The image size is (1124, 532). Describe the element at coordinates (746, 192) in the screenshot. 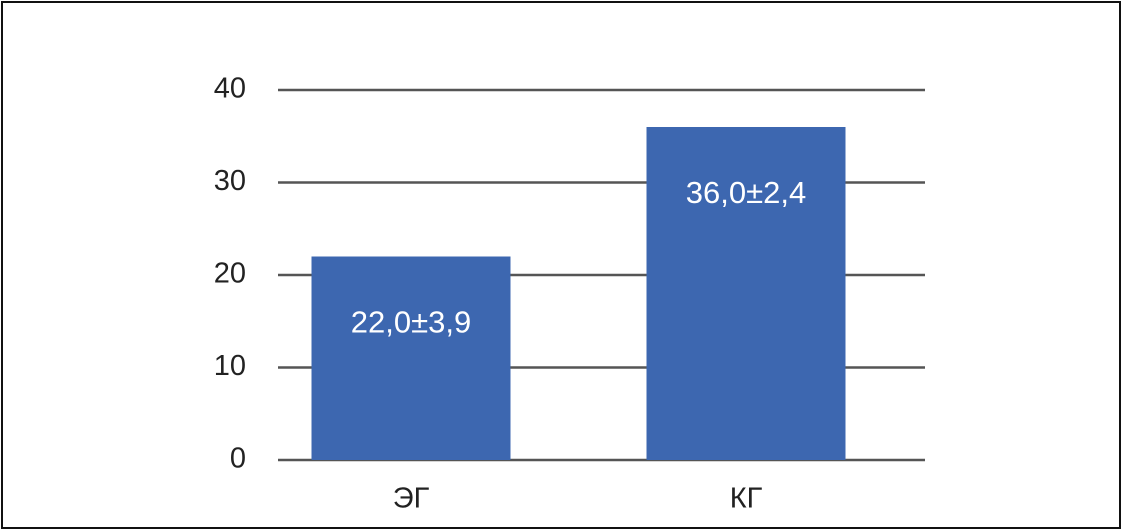

I see `value-label: 36,0±2,4` at that location.